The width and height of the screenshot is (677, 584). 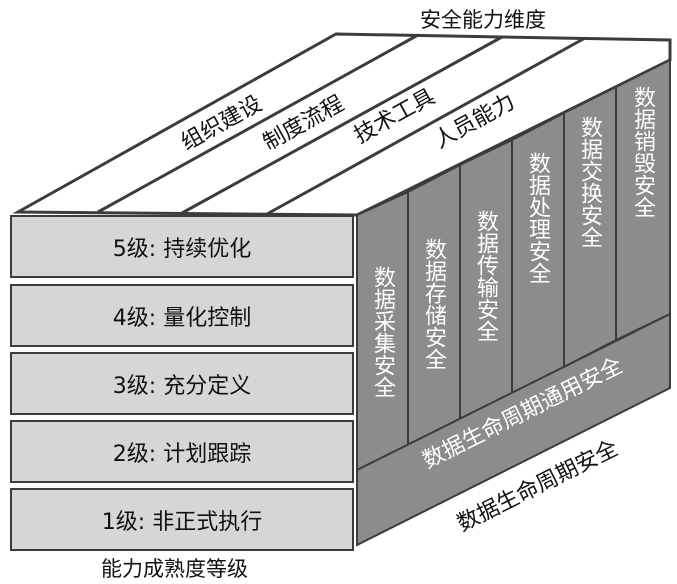 I want to click on security-dimension-title: 安全能力维度, so click(x=483, y=20).